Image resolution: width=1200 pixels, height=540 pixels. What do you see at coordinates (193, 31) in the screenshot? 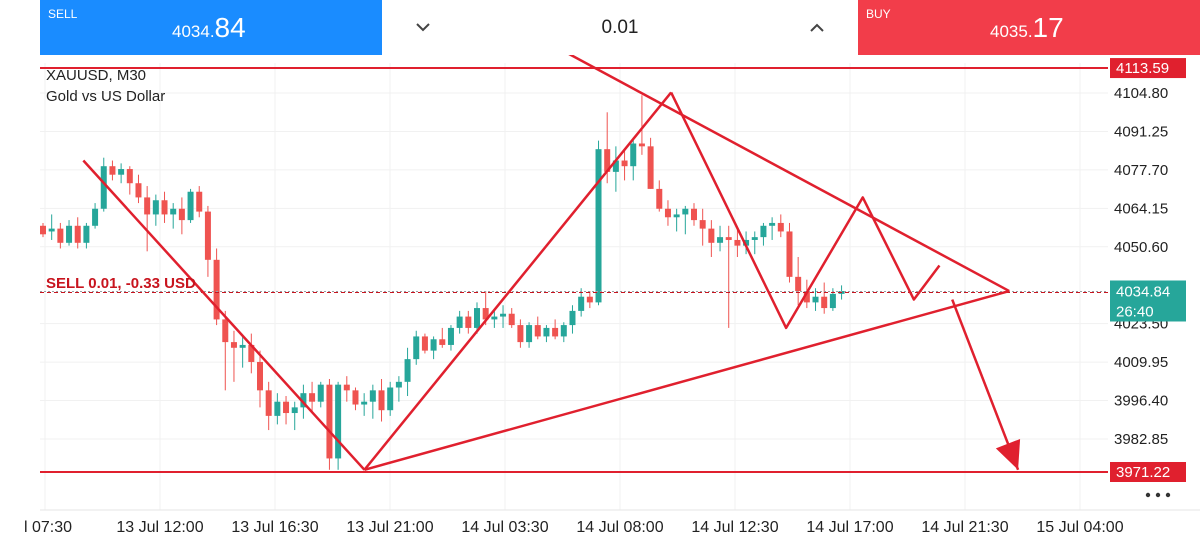
I see `sell-price-main: 4034.` at bounding box center [193, 31].